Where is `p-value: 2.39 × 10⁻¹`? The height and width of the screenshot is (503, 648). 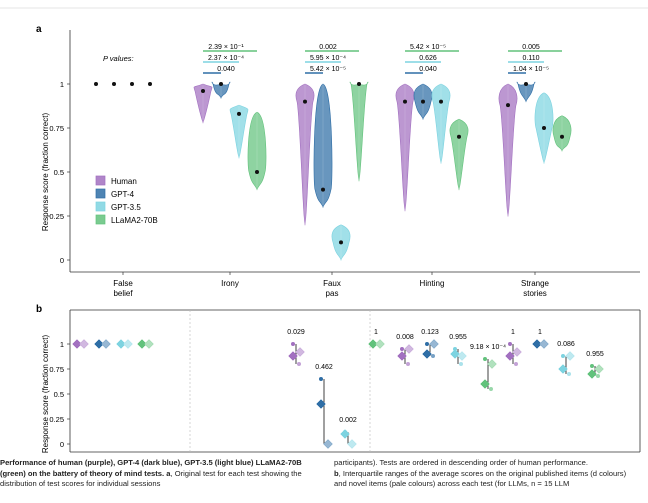 p-value: 2.39 × 10⁻¹ is located at coordinates (226, 47).